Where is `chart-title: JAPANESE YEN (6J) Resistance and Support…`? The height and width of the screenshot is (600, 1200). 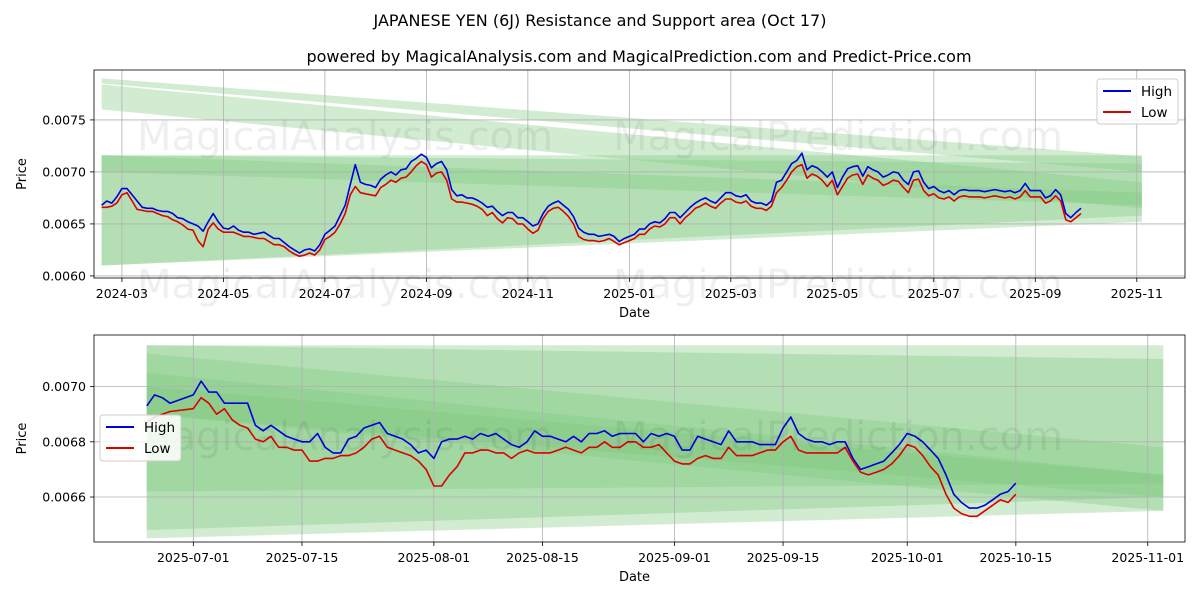 chart-title: JAPANESE YEN (6J) Resistance and Support… is located at coordinates (600, 20).